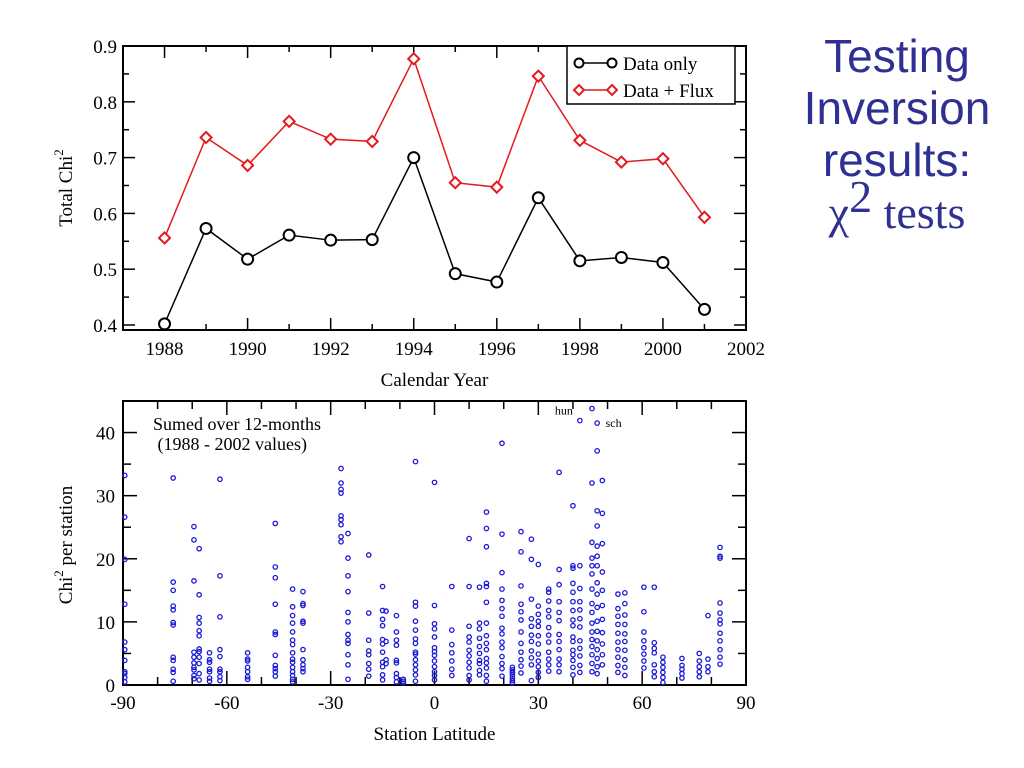 This screenshot has height=768, width=1024. What do you see at coordinates (435, 380) in the screenshot?
I see `x-axis-title: Calendar Year` at bounding box center [435, 380].